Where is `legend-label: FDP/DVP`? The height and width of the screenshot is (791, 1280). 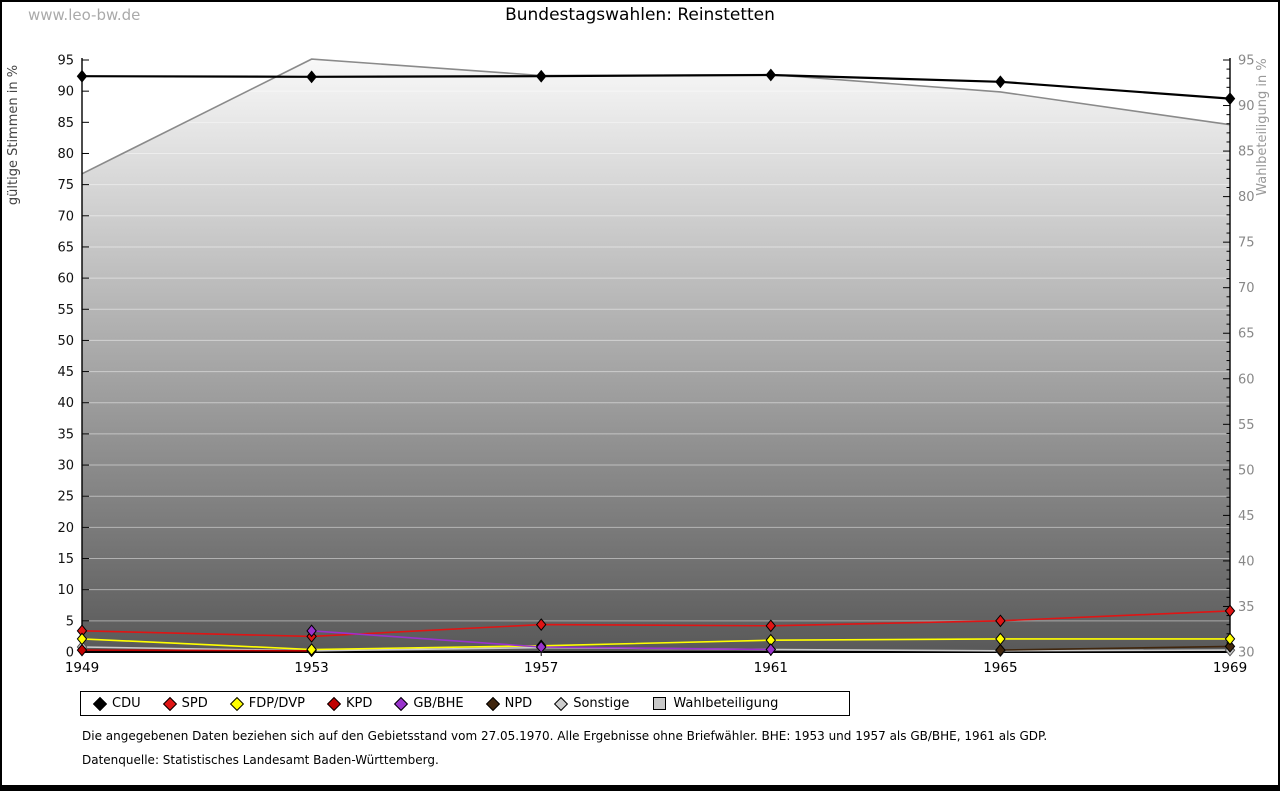 legend-label: FDP/DVP is located at coordinates (276, 703).